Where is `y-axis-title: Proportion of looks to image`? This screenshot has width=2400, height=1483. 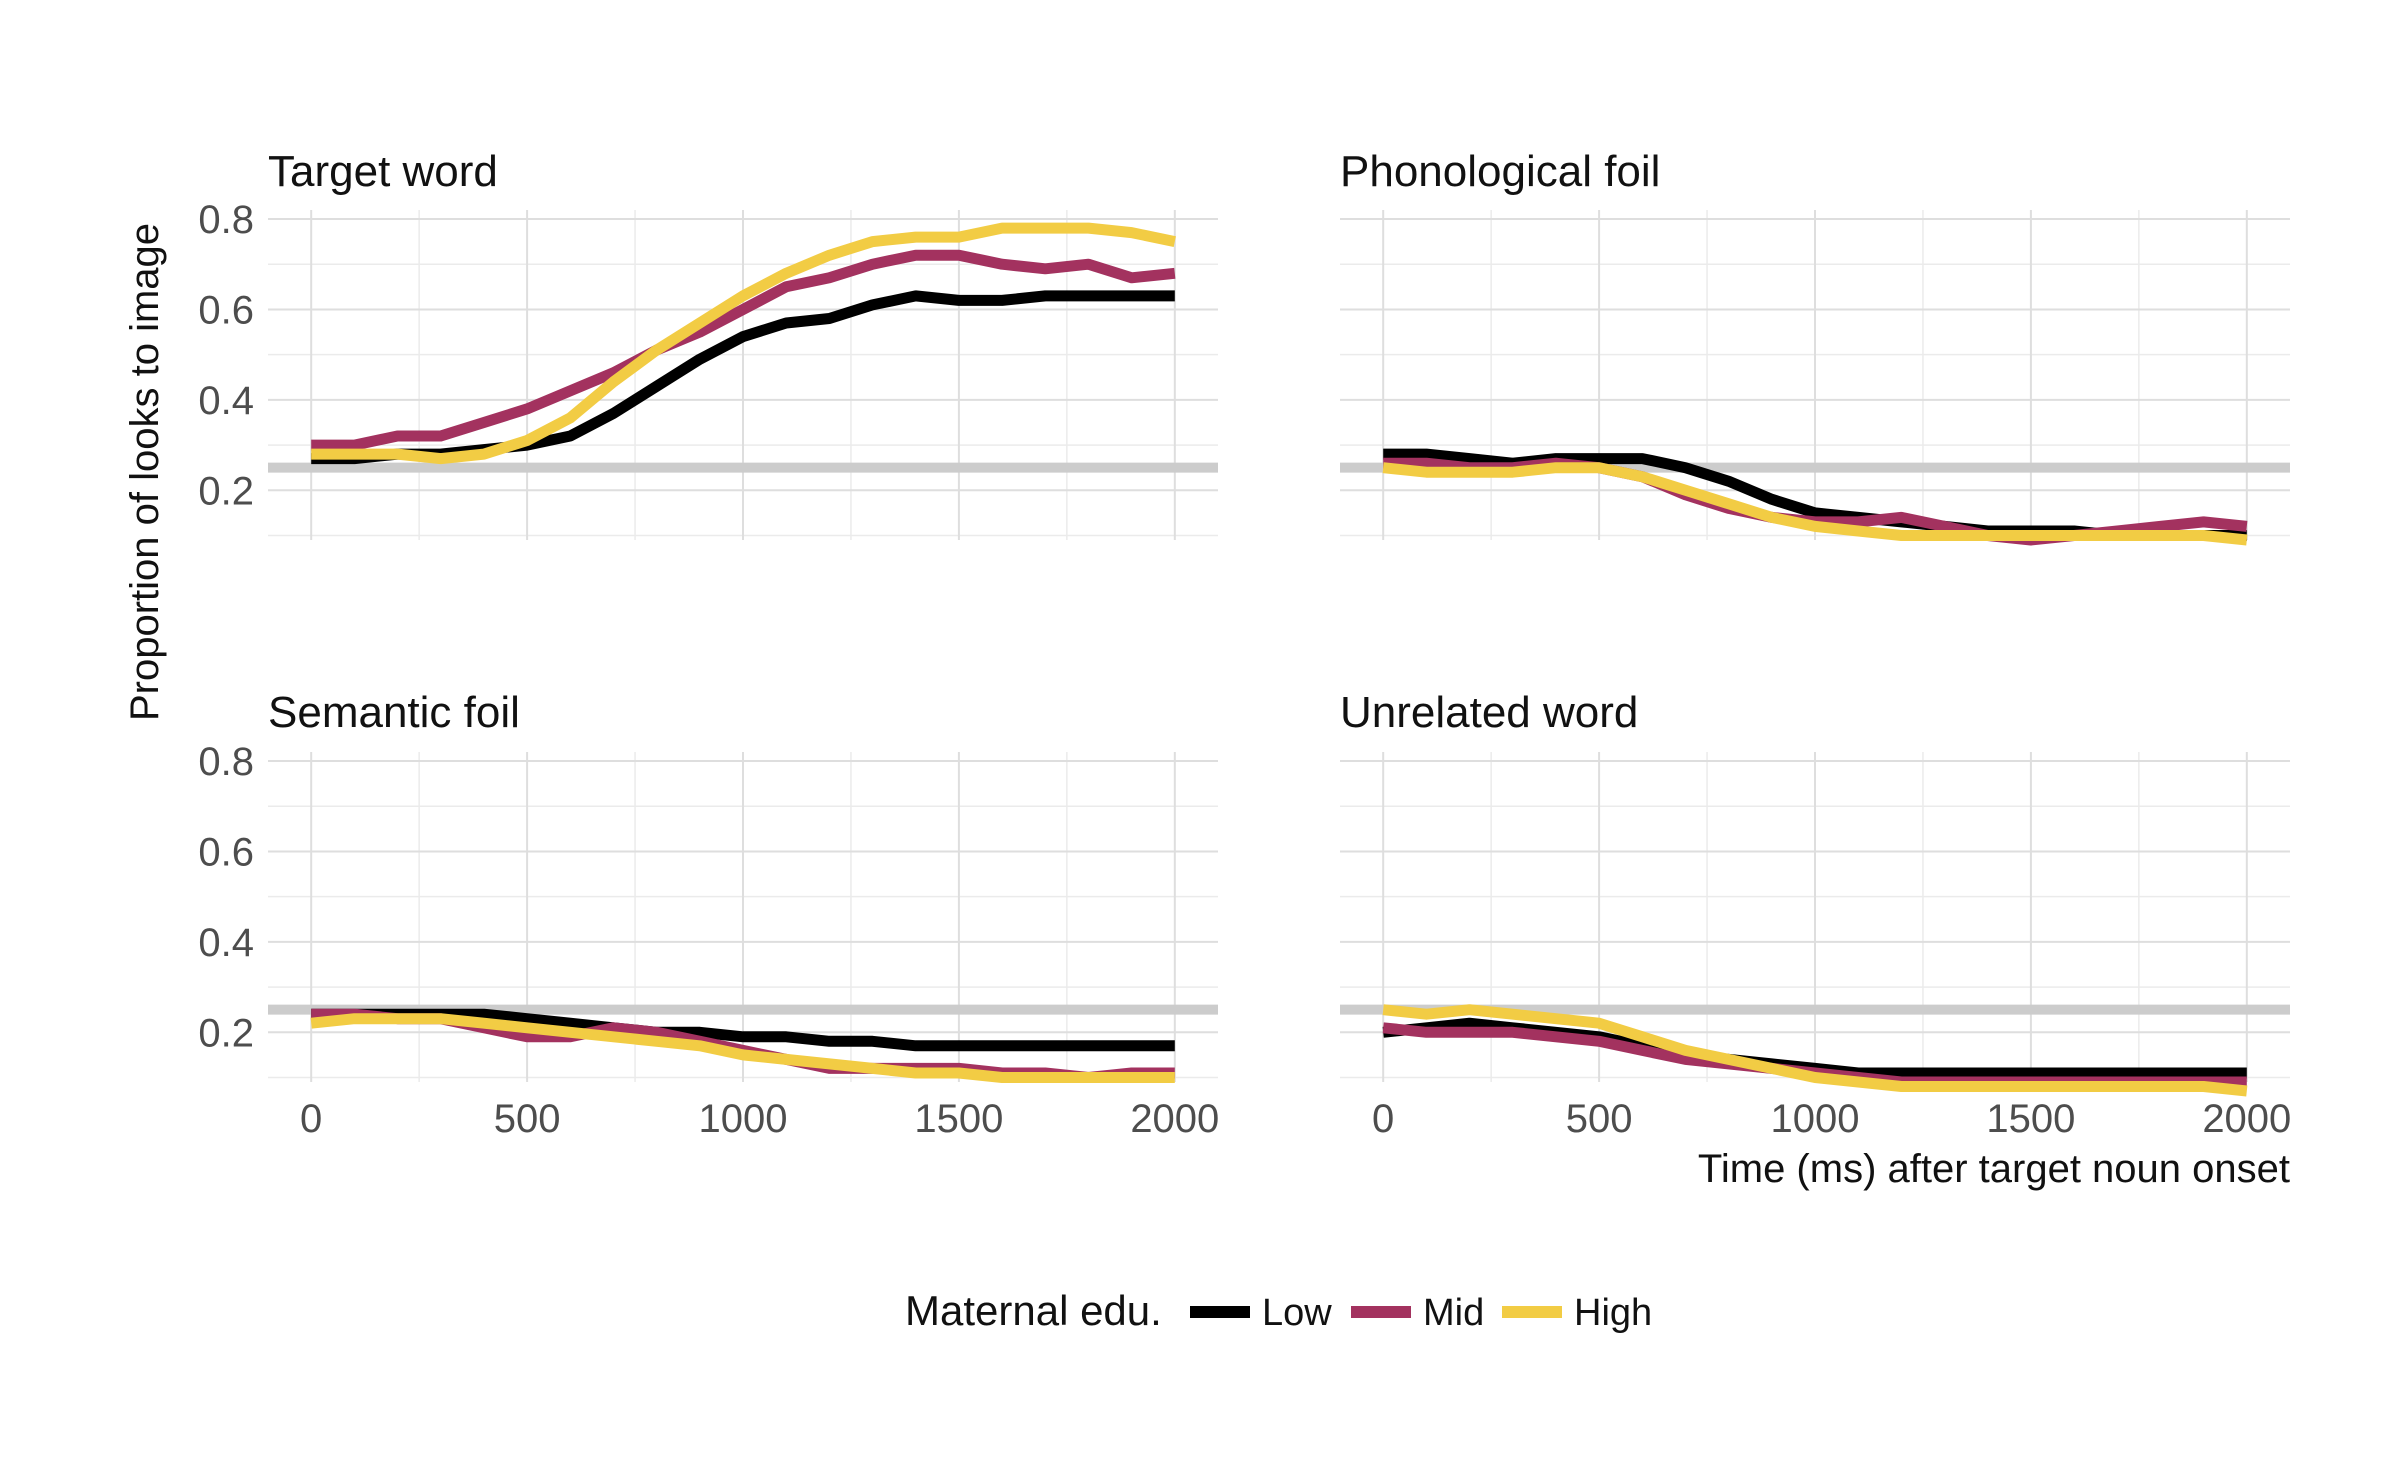 y-axis-title: Proportion of looks to image is located at coordinates (145, 472).